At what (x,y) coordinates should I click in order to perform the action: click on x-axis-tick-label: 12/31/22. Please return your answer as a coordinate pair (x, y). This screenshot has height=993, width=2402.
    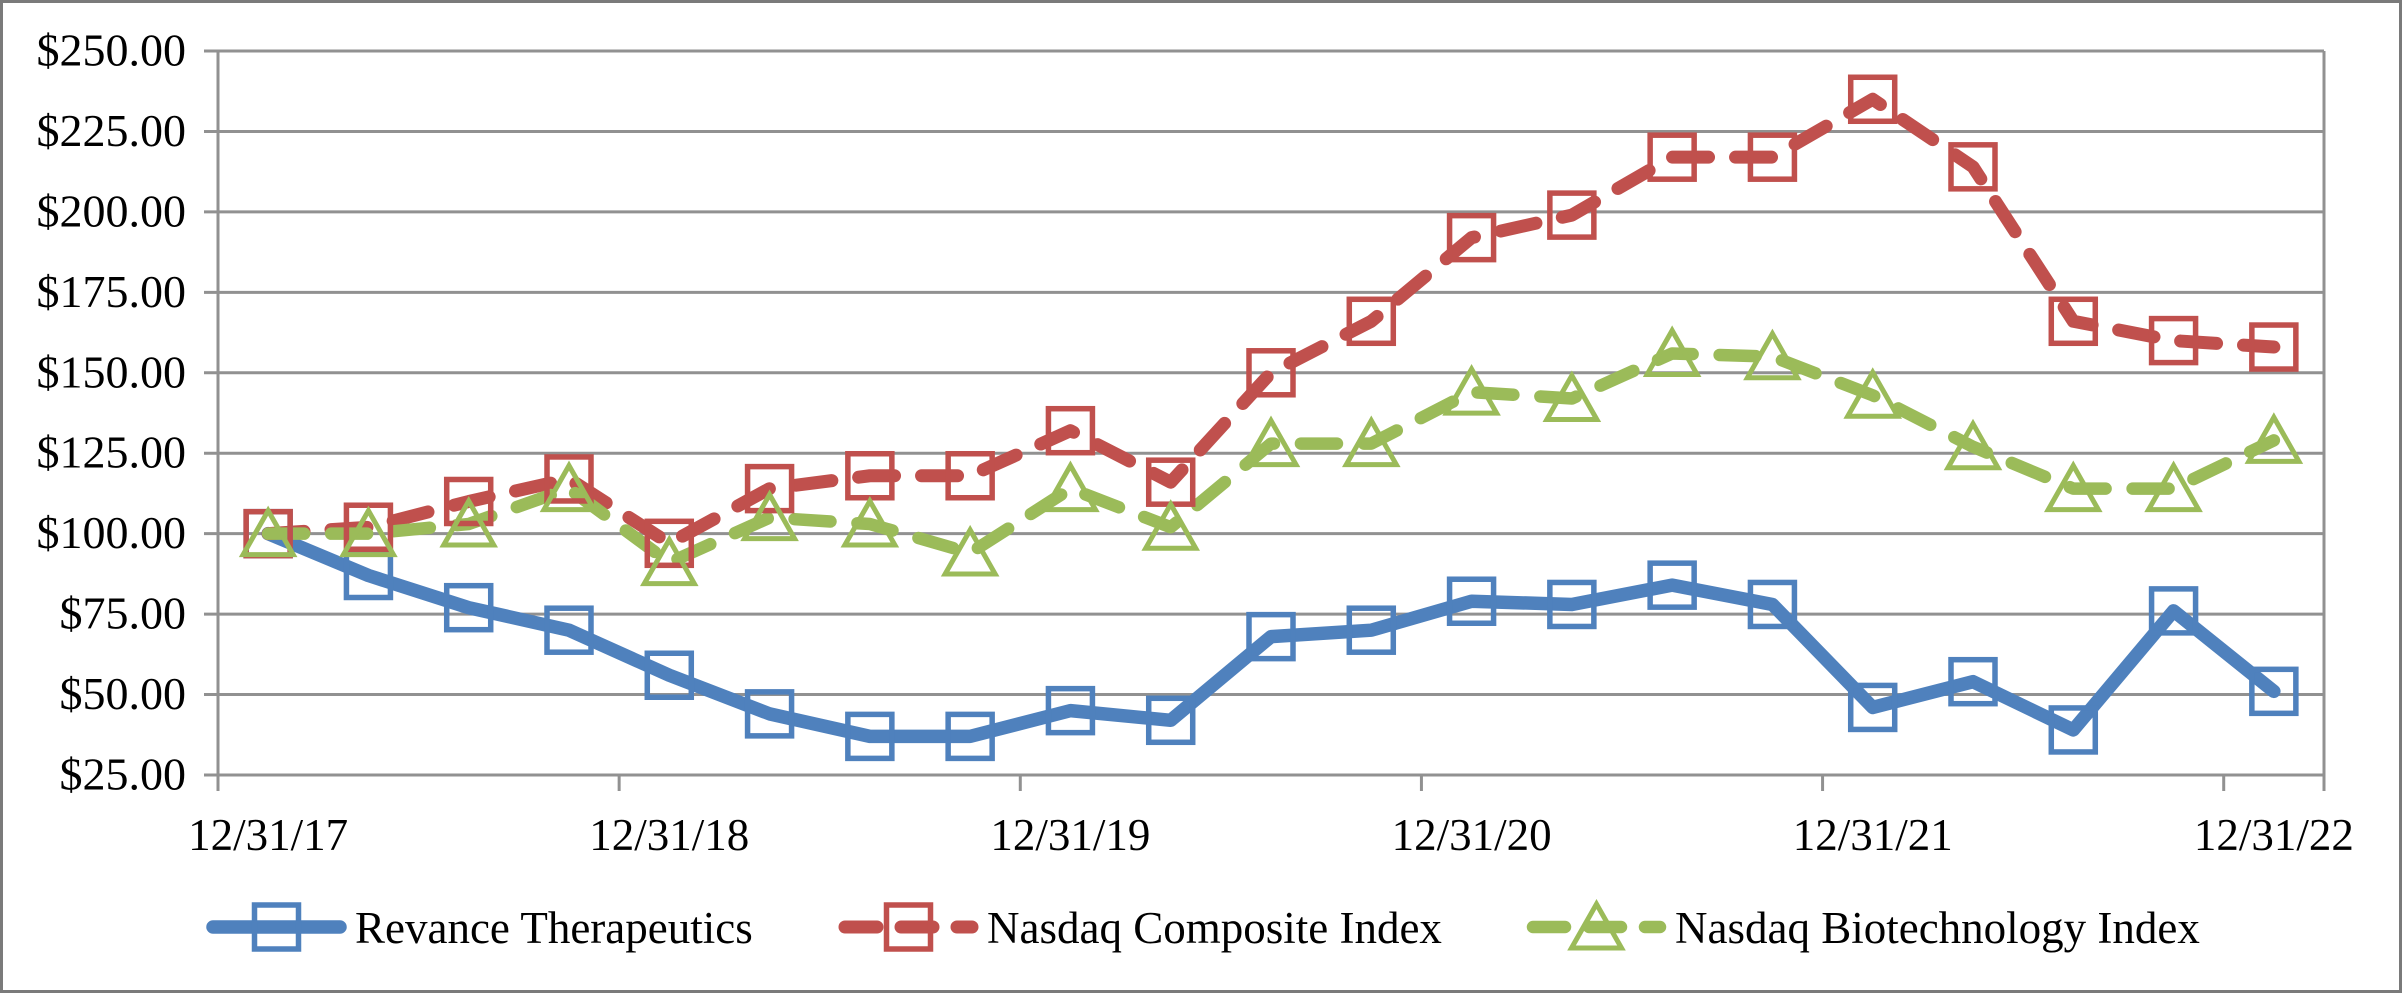
    Looking at the image, I should click on (2274, 835).